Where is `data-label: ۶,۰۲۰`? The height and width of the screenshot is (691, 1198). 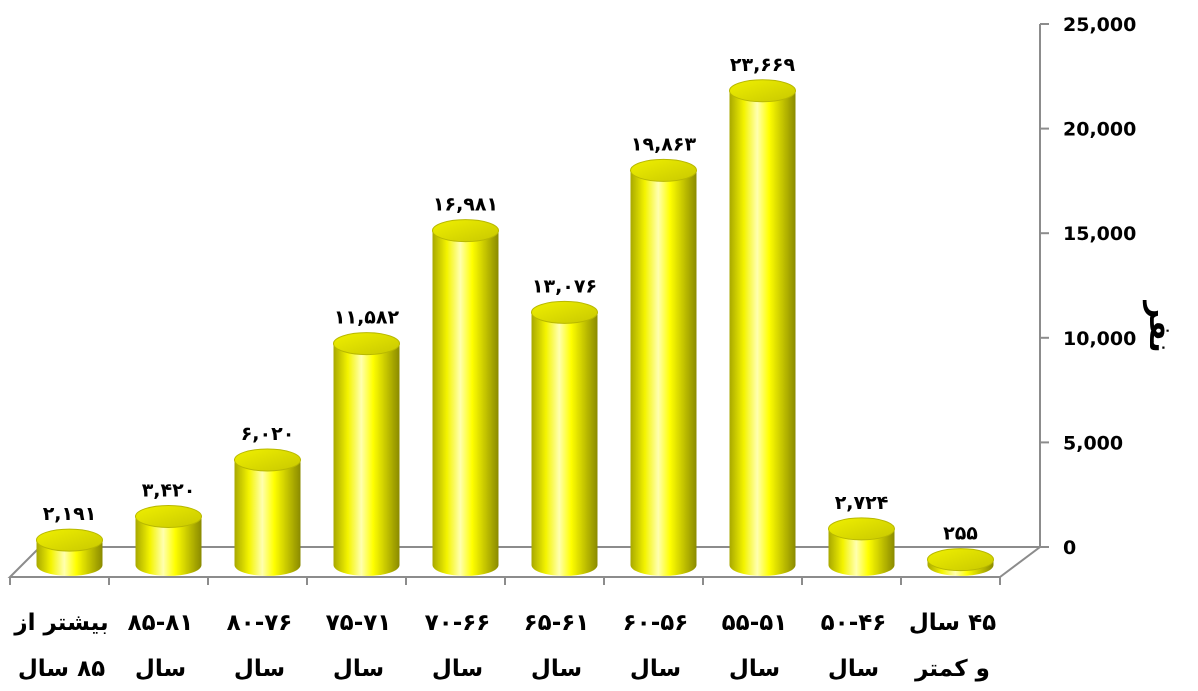 data-label: ۶,۰۲۰ is located at coordinates (268, 434).